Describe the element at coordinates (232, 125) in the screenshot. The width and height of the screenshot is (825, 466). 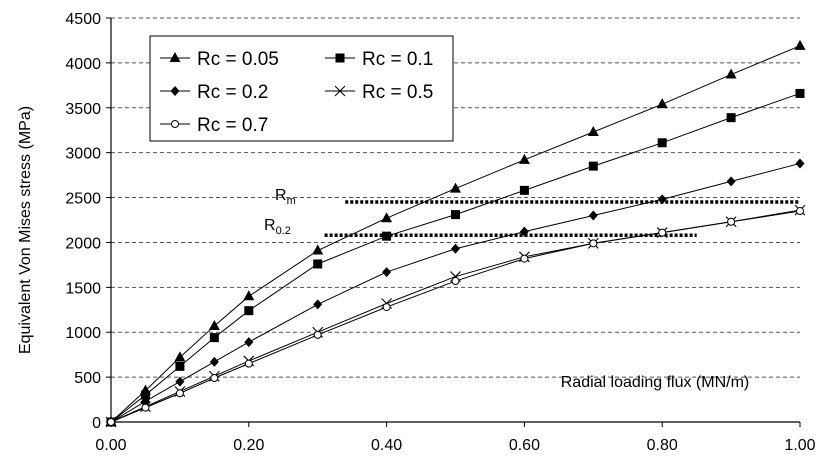
I see `legend-label: Rc = 0.7` at that location.